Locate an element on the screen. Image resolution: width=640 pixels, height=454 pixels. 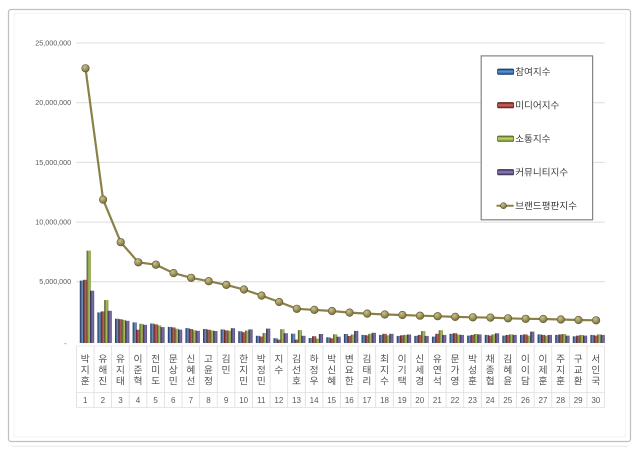
svg-text: 13 is located at coordinates (296, 400).